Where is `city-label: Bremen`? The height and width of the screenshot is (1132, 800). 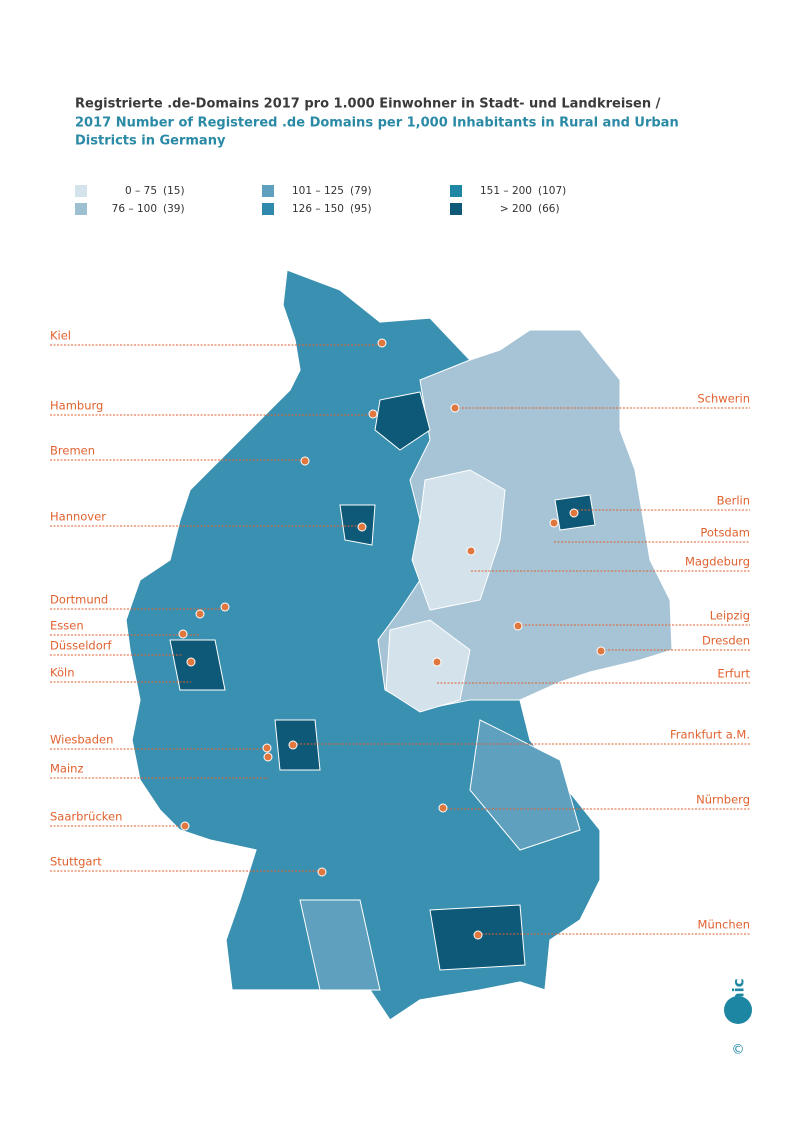 city-label: Bremen is located at coordinates (72, 451).